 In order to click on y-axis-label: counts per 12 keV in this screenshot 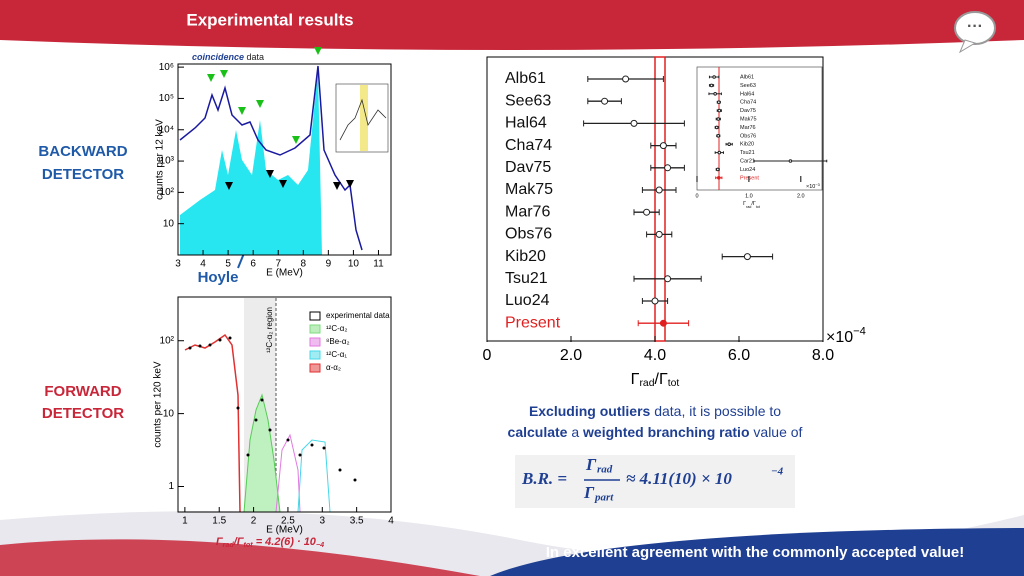, I will do `click(160, 159)`.